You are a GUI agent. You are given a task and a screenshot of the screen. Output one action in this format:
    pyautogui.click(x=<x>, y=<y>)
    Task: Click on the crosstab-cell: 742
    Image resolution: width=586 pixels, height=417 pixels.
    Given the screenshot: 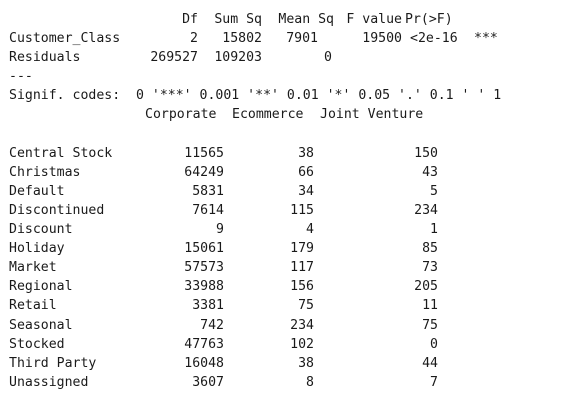 What is the action you would take?
    pyautogui.click(x=212, y=325)
    